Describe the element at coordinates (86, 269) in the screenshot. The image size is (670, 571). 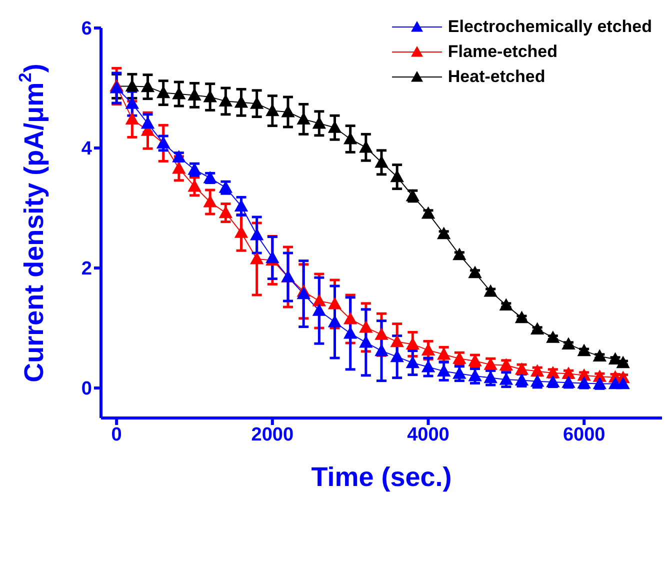
I see `y-tick-label: 2` at that location.